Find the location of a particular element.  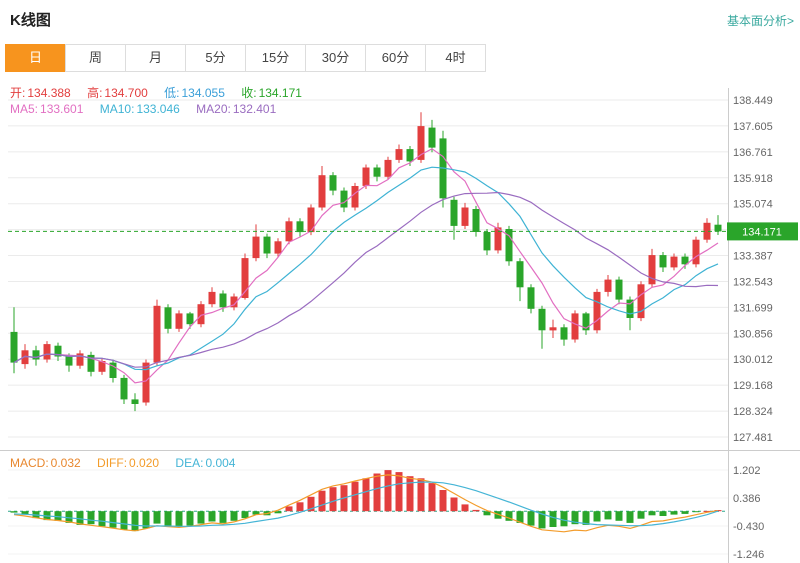

tab-4hour: 4时 is located at coordinates (455, 58).